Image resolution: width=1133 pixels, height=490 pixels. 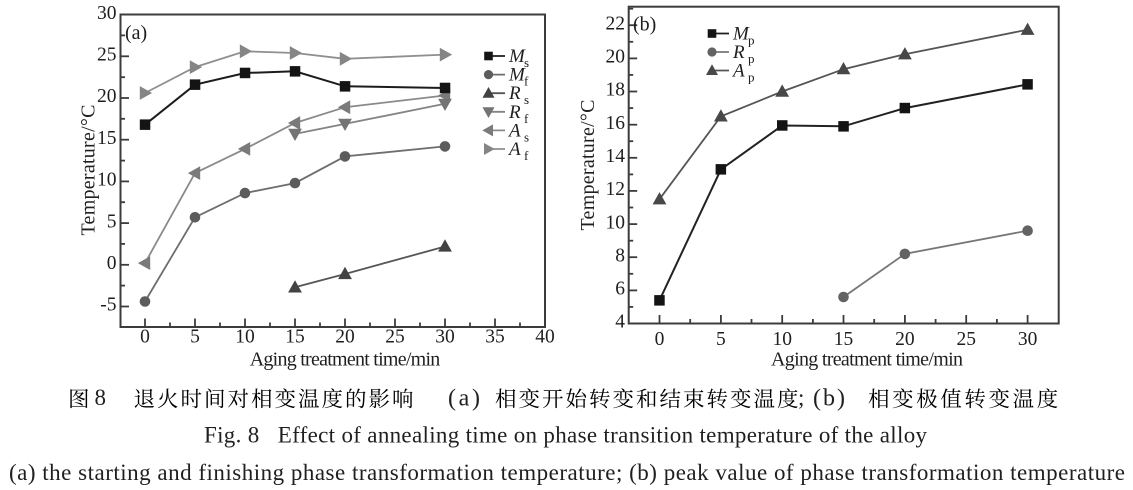 What do you see at coordinates (616, 156) in the screenshot?
I see `svg-text: 14` at bounding box center [616, 156].